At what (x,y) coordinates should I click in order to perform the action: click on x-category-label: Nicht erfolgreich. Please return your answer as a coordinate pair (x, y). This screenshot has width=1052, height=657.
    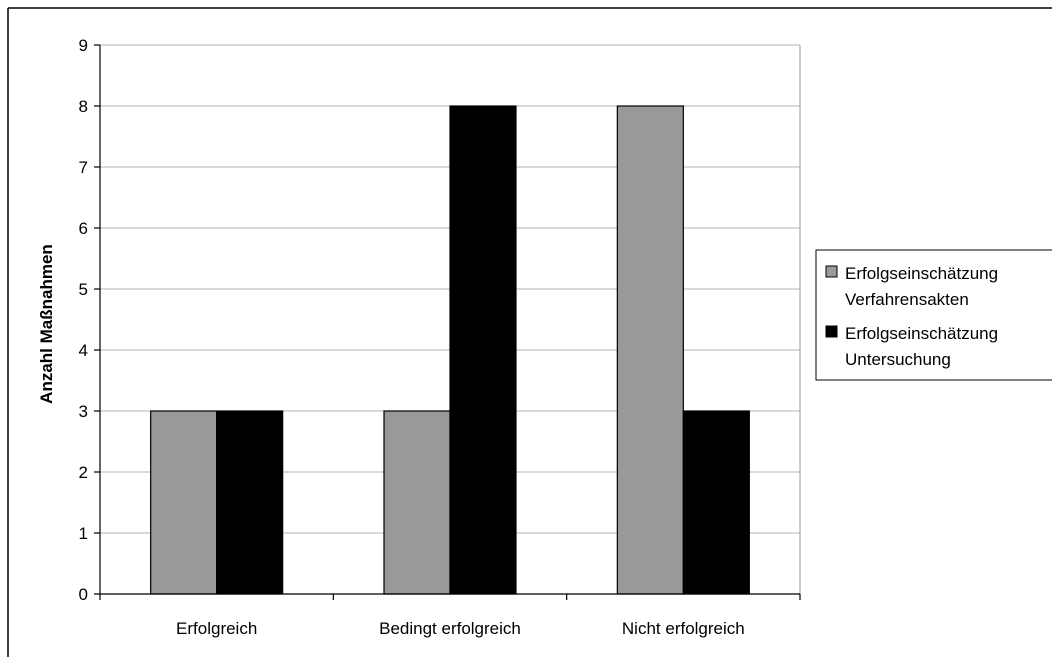
    Looking at the image, I should click on (683, 628).